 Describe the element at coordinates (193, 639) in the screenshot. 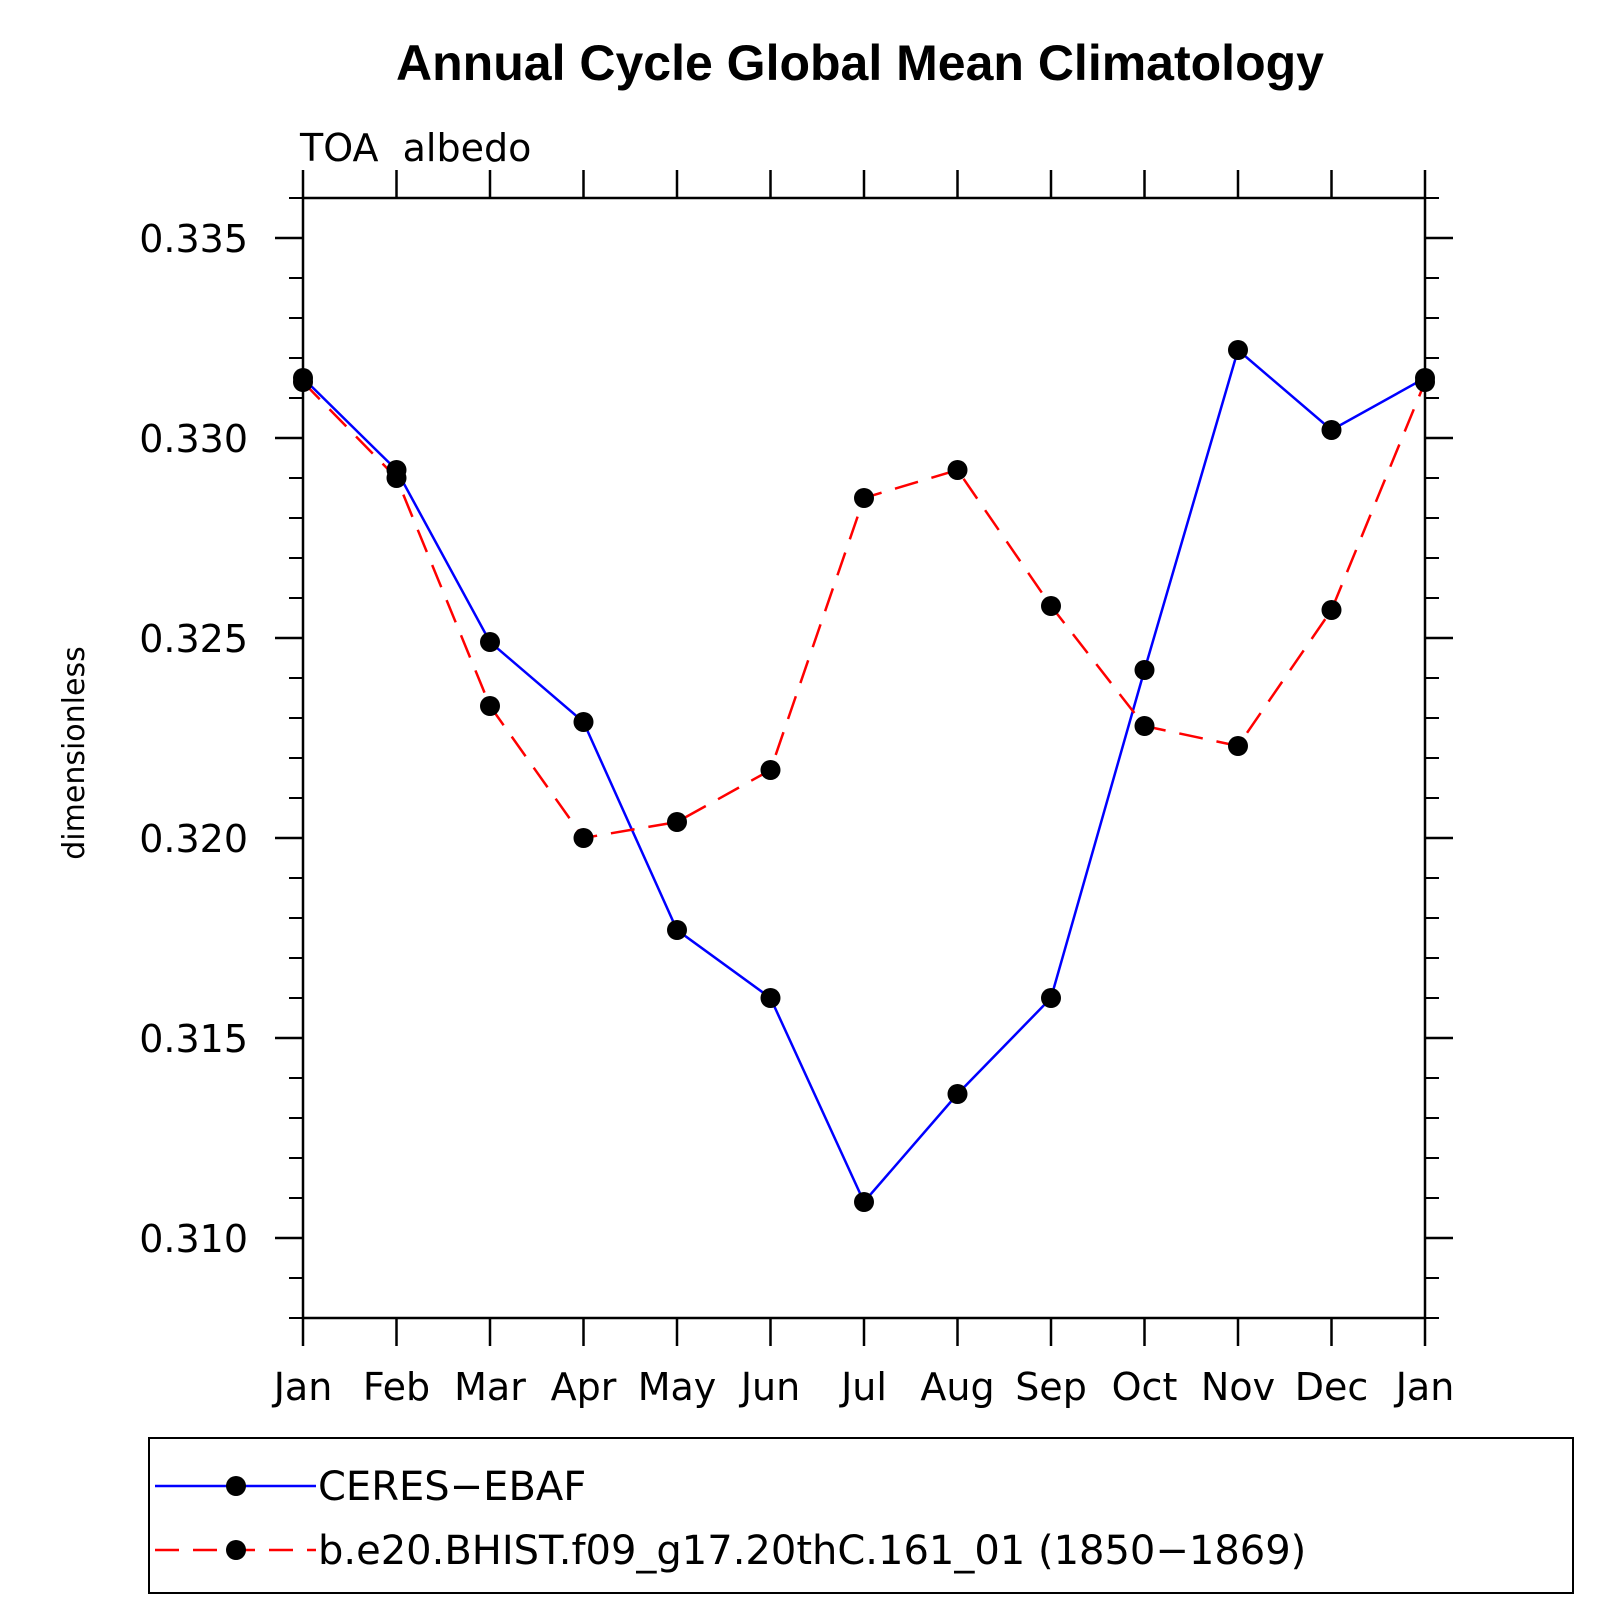

I see `y-tick-label: 0.325` at that location.